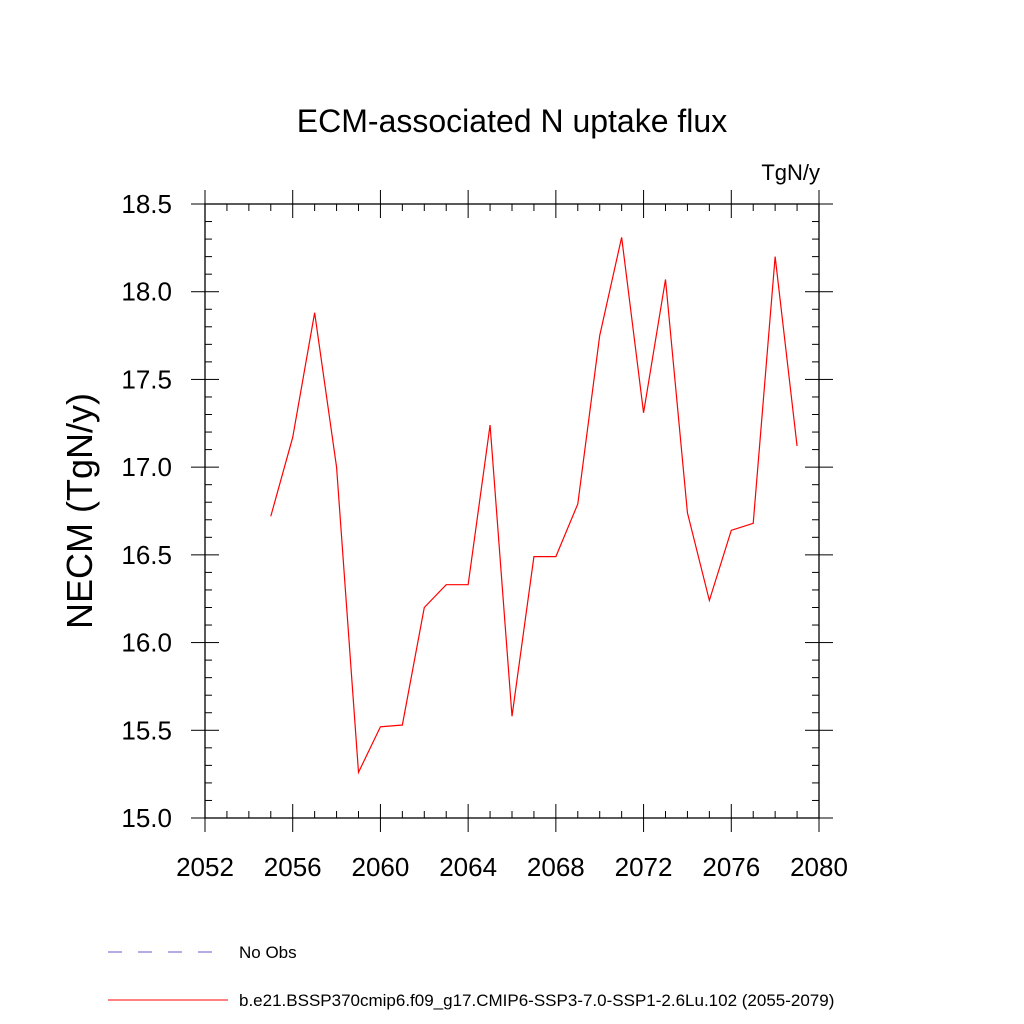 The height and width of the screenshot is (1024, 1024). I want to click on y-tick-label: 17.5, so click(146, 379).